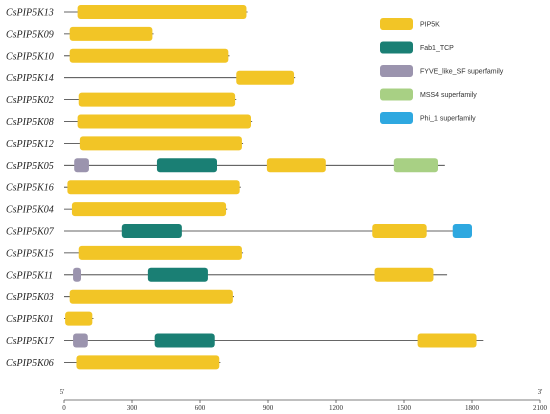 Image resolution: width=550 pixels, height=414 pixels. I want to click on x-tick-label: 300, so click(132, 408).